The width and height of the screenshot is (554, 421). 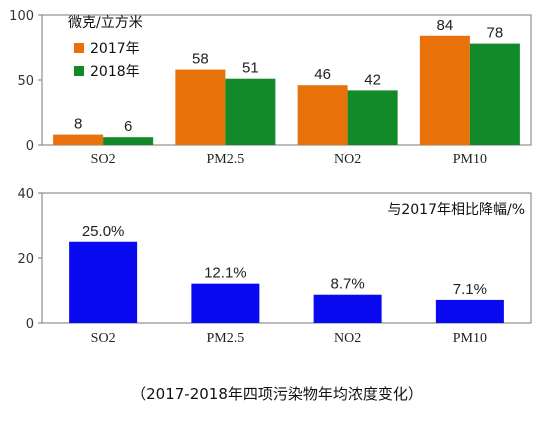 What do you see at coordinates (115, 49) in the screenshot?
I see `legend-label-2017: 2017年` at bounding box center [115, 49].